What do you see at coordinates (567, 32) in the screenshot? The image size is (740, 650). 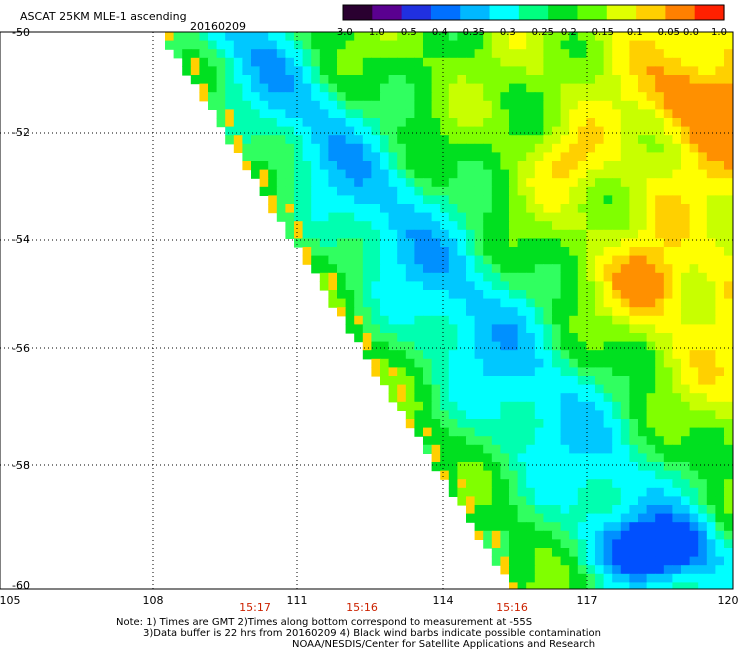 I see `colorbar-label: -0.2` at bounding box center [567, 32].